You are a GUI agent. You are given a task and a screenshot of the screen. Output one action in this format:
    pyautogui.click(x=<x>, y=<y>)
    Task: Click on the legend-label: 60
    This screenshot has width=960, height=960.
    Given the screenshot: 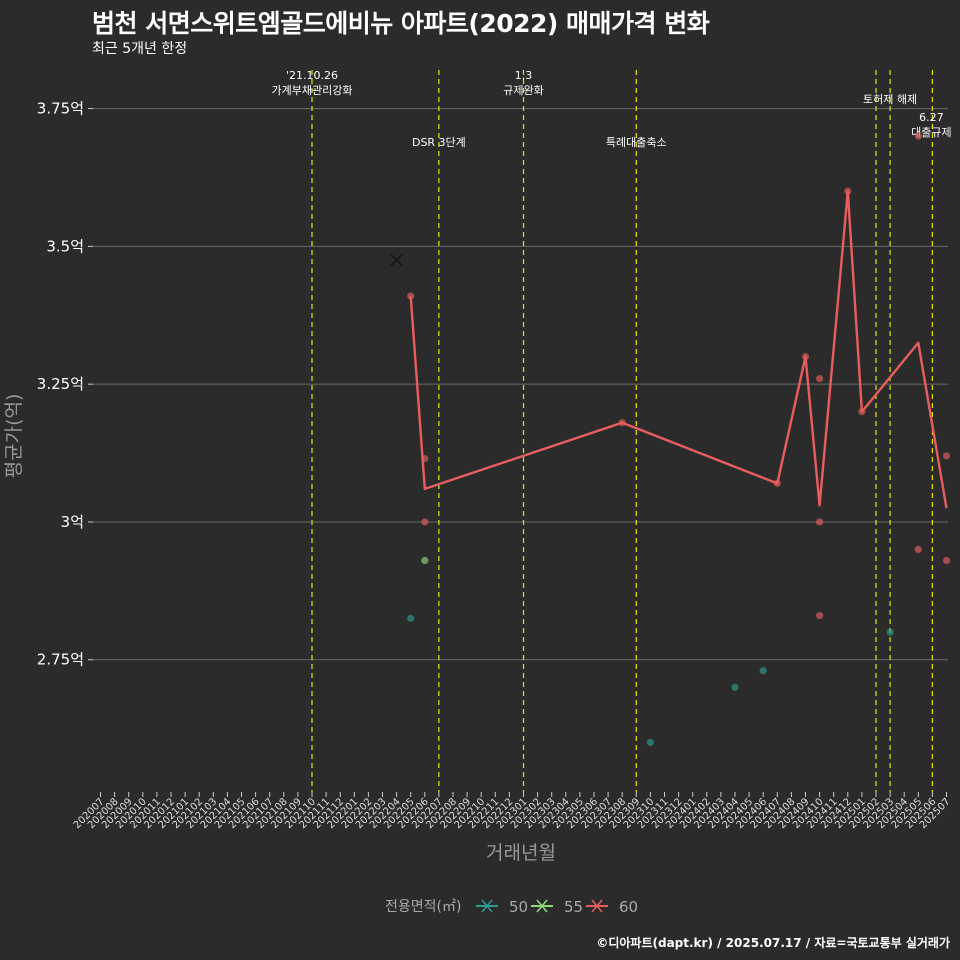 What is the action you would take?
    pyautogui.click(x=628, y=907)
    